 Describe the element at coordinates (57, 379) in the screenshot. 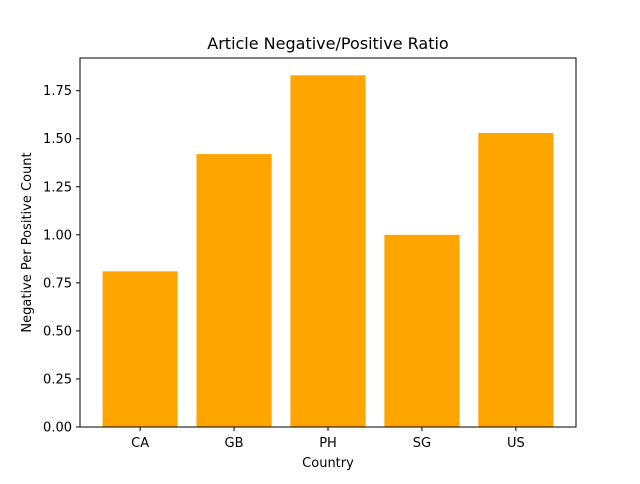

I see `y-tick-label: 0.25` at that location.